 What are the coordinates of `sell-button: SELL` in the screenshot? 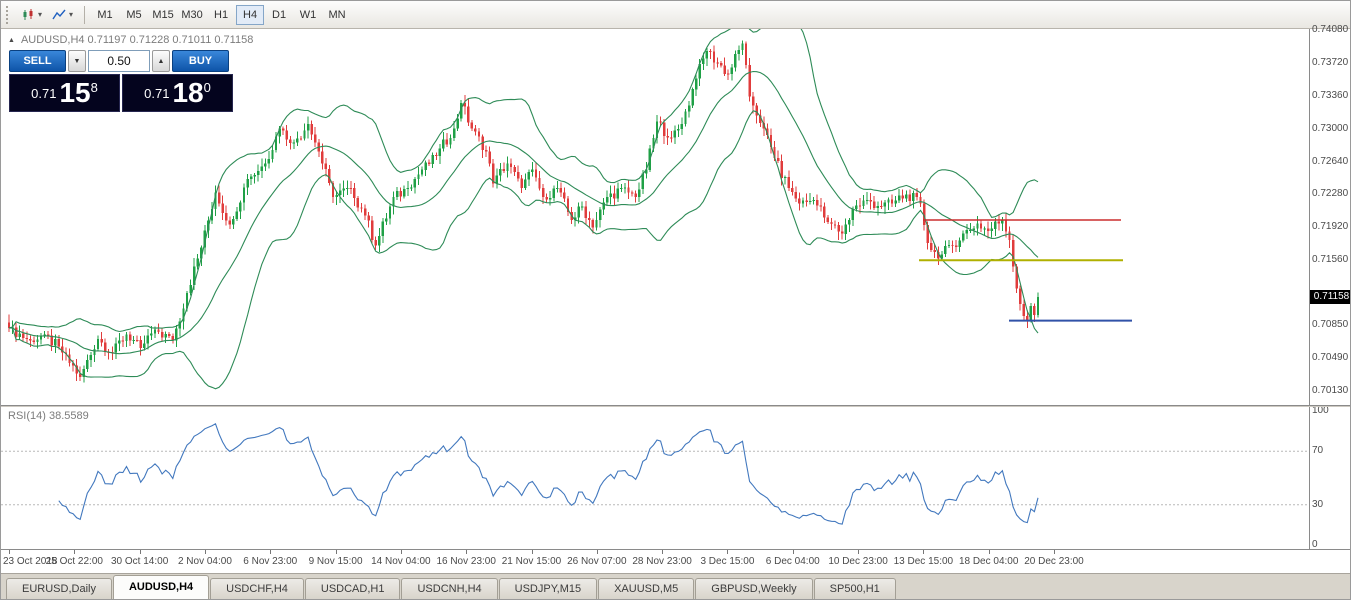 It's located at (37, 61).